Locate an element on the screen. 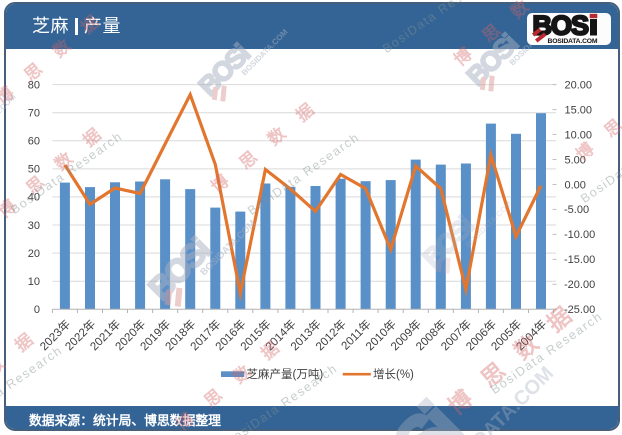 The image size is (622, 435). svg-text: 芝麻产量(万吨) is located at coordinates (285, 374).